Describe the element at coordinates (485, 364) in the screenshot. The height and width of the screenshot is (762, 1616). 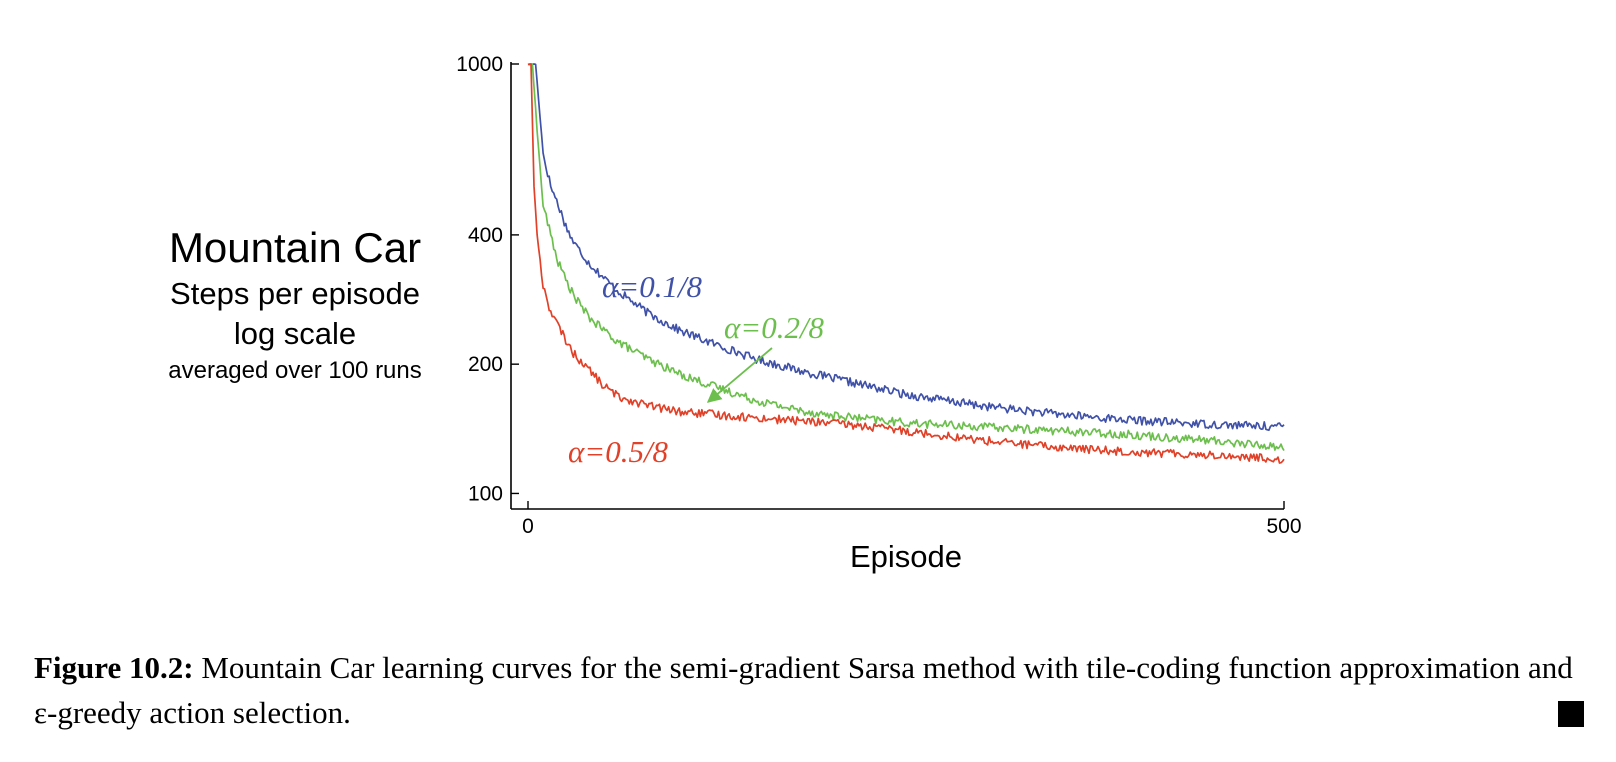
I see `y-tick-label: 200` at that location.